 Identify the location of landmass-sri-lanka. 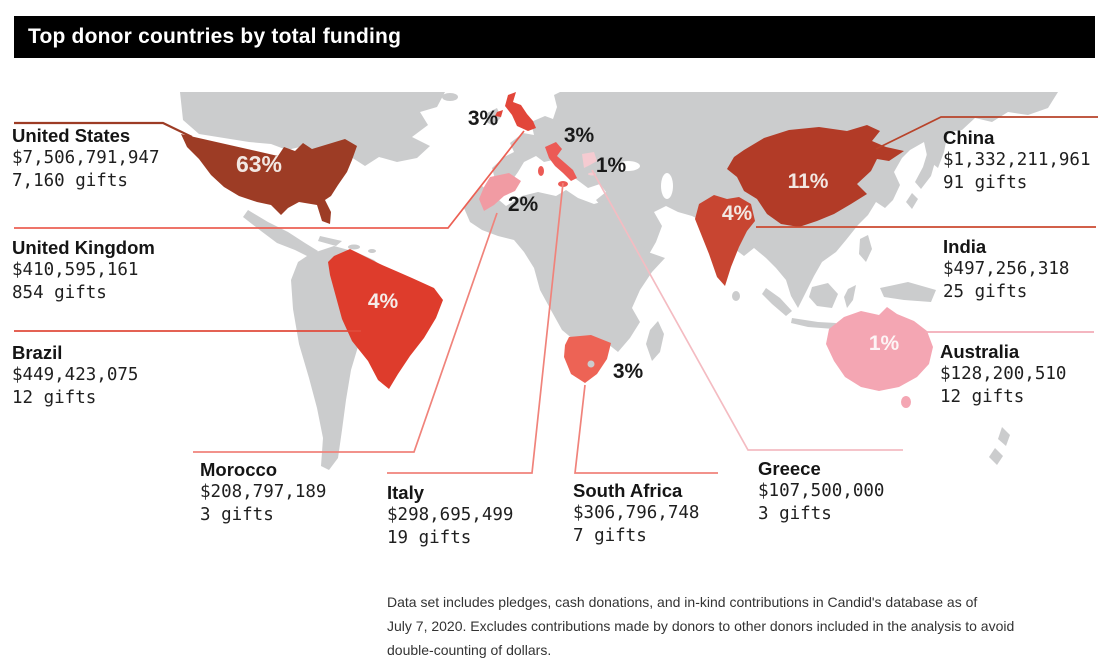
(736, 296).